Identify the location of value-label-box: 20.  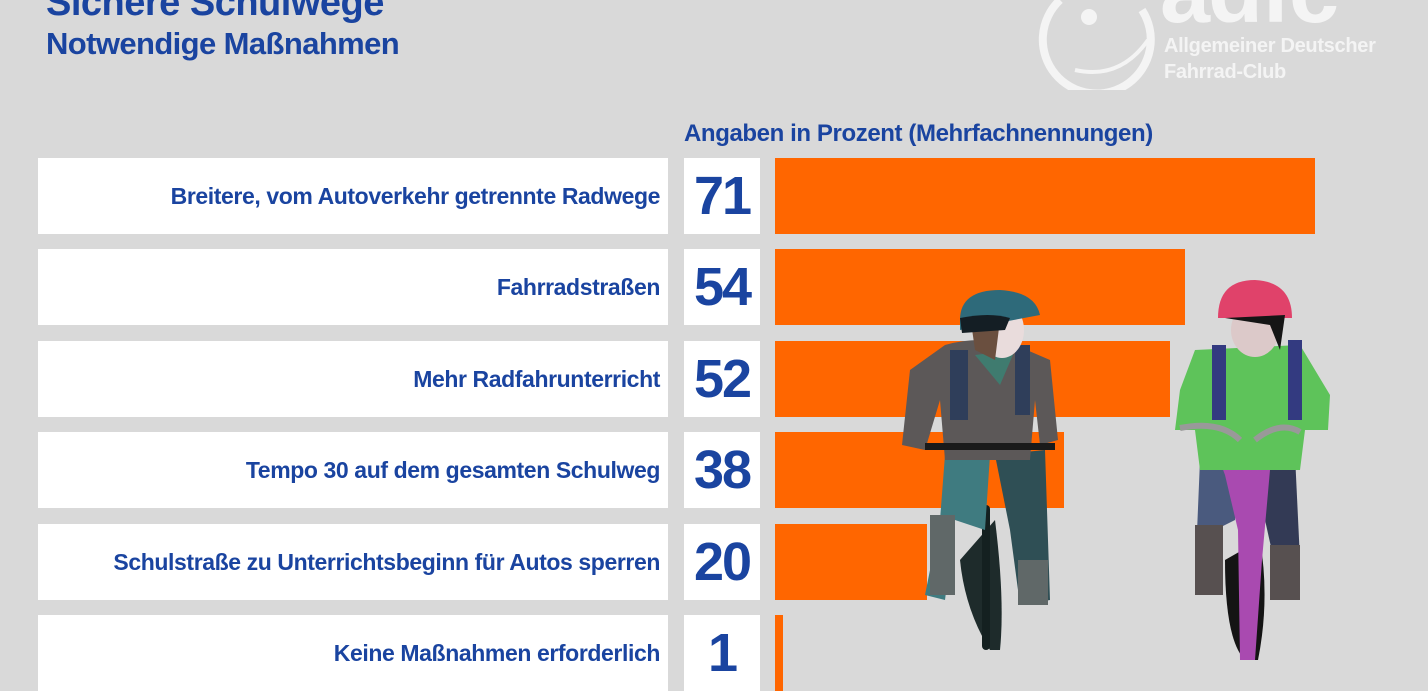
(722, 562).